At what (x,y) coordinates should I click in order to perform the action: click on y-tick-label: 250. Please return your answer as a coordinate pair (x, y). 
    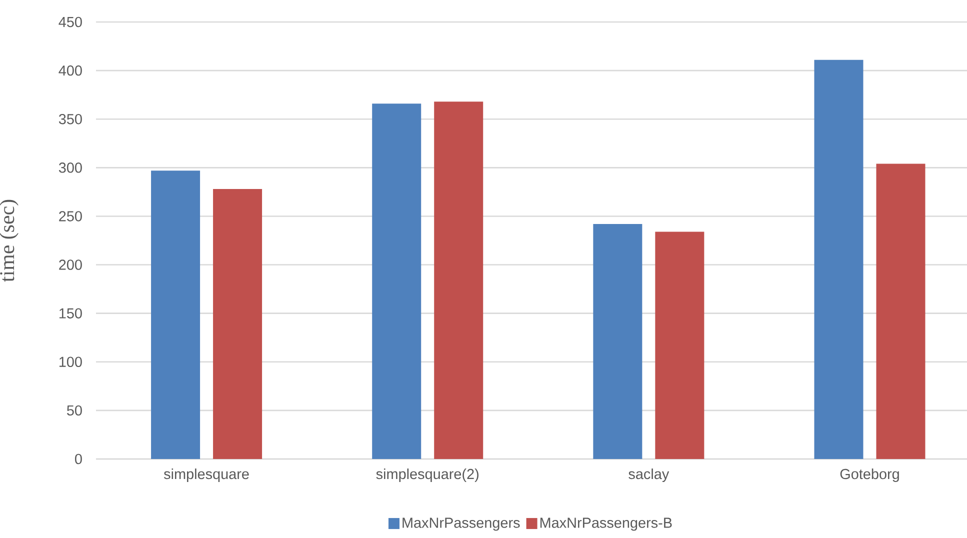
    Looking at the image, I should click on (70, 216).